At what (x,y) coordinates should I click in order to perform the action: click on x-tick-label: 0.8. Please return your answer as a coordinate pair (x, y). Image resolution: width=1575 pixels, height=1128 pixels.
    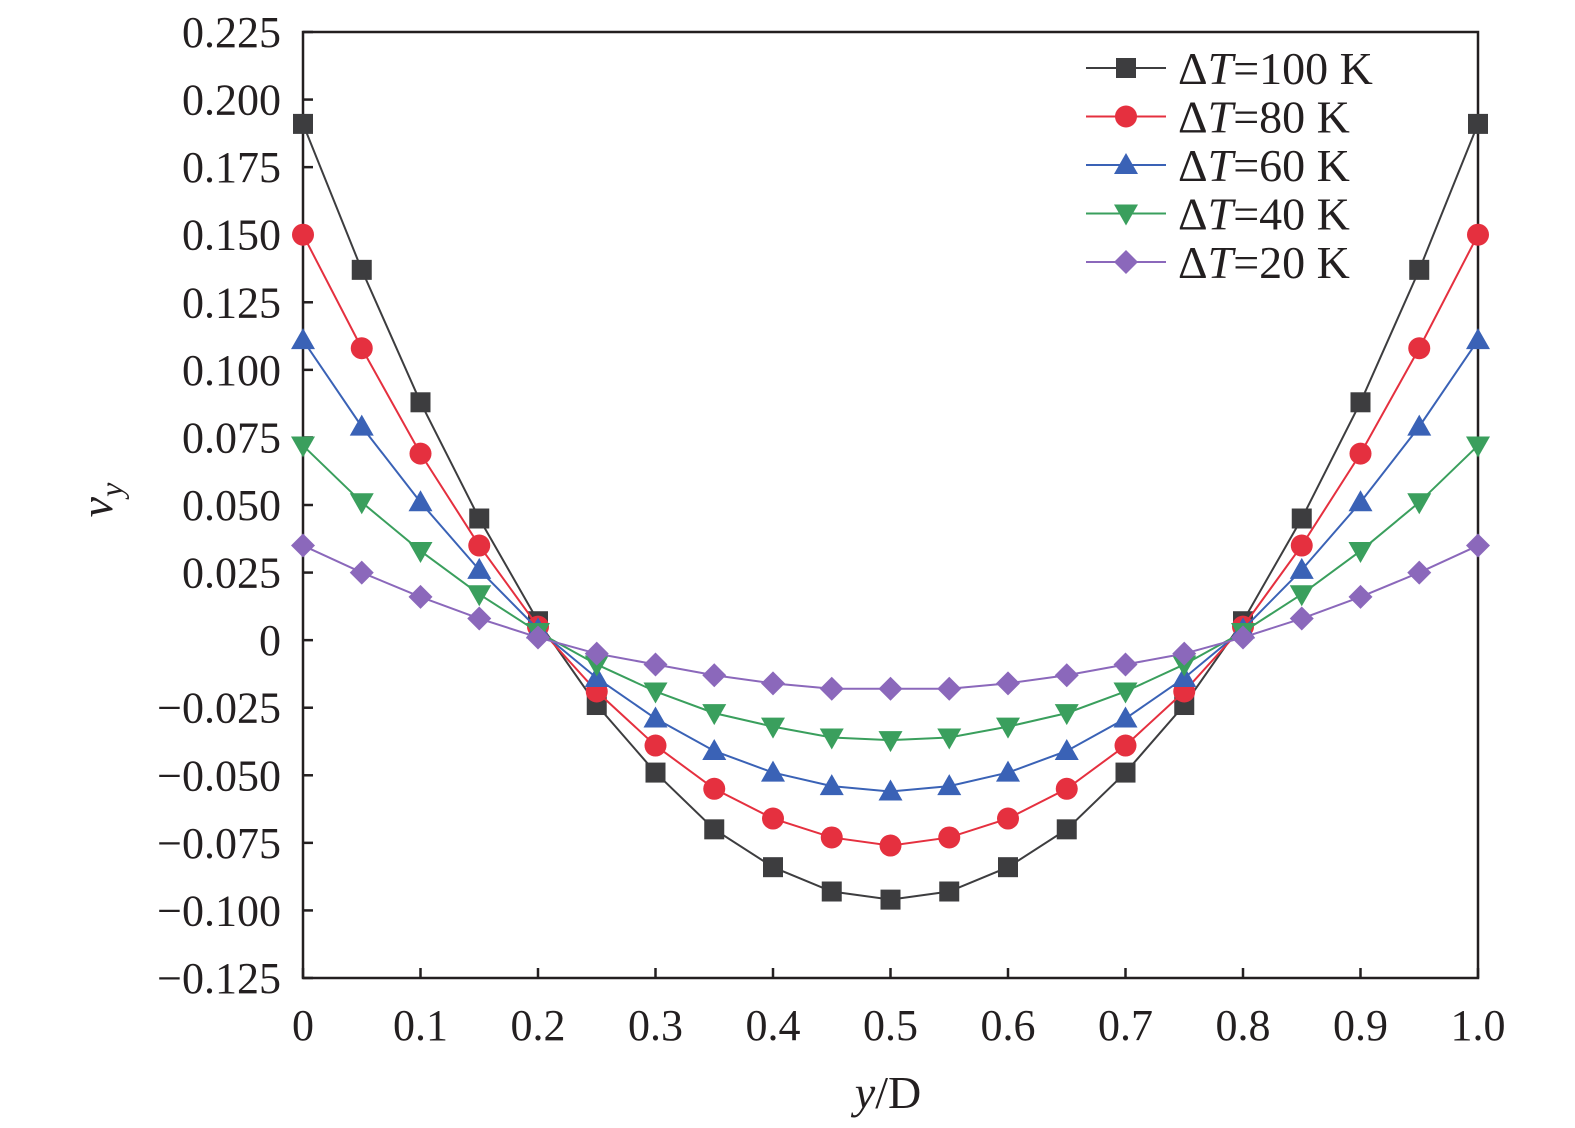
    Looking at the image, I should click on (1243, 1025).